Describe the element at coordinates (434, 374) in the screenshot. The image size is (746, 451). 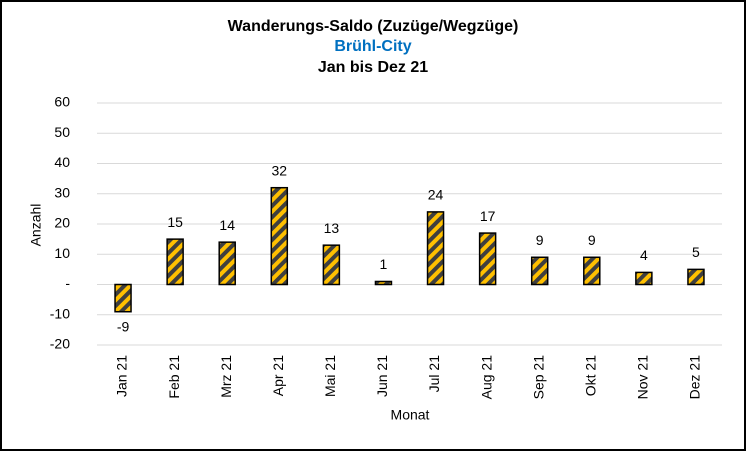
I see `x-tick-label: Jul 21` at that location.